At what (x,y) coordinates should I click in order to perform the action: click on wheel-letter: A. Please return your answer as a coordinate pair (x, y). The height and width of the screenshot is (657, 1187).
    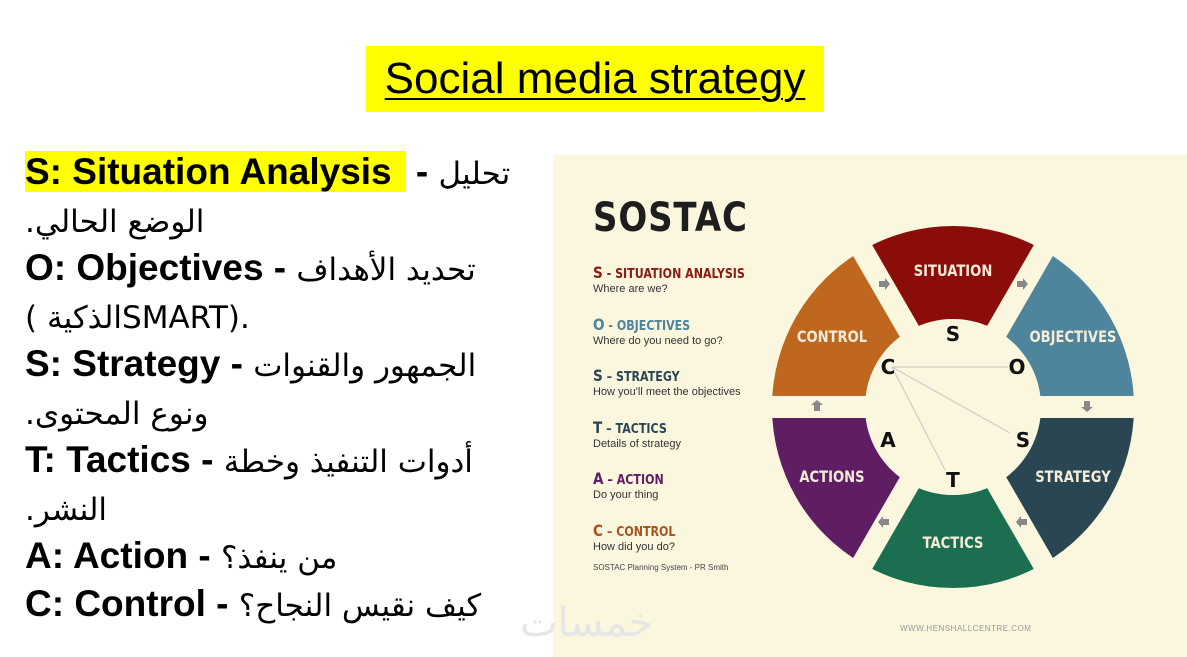
    Looking at the image, I should click on (888, 440).